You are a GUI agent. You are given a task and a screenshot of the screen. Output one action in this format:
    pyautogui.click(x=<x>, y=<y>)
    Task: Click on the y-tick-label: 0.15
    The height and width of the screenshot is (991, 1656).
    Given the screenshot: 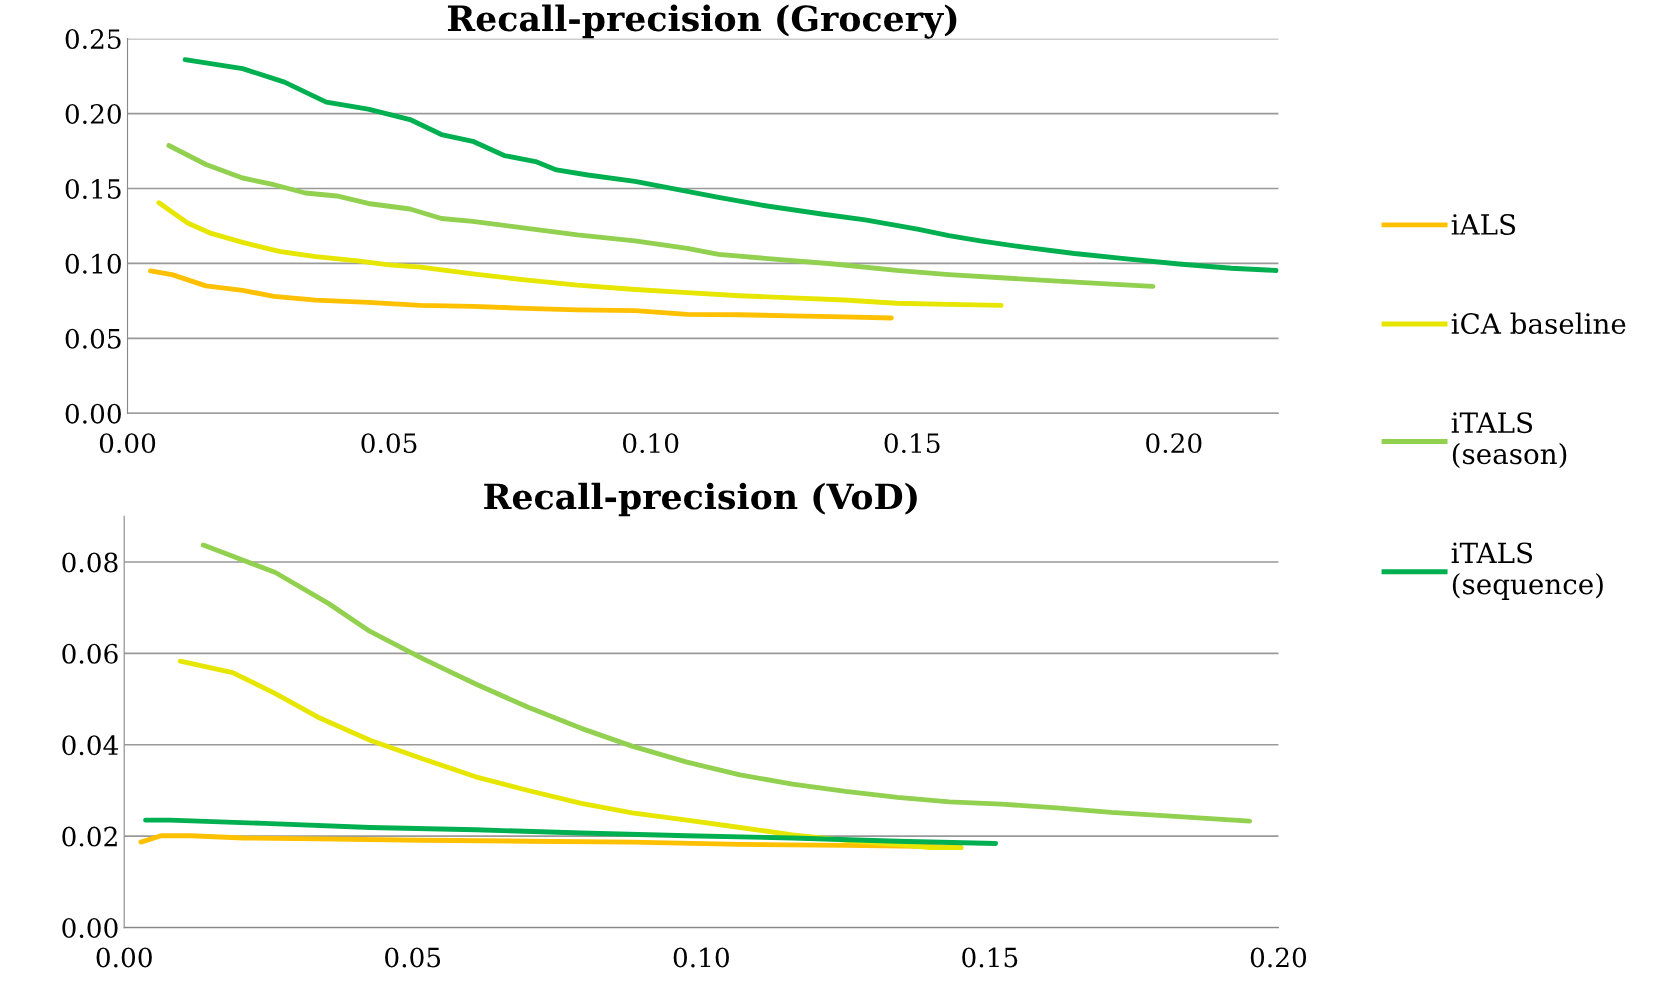 What is the action you would take?
    pyautogui.click(x=93, y=188)
    